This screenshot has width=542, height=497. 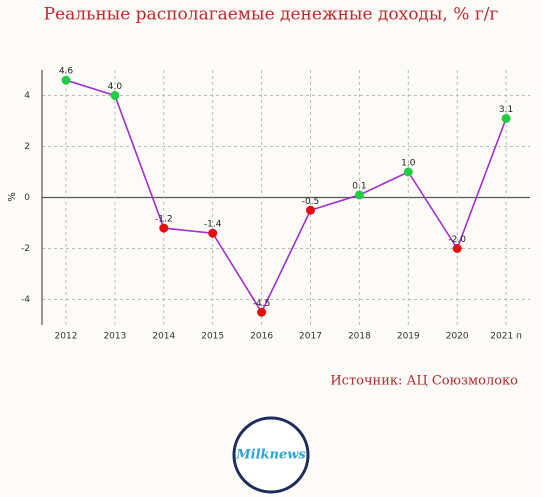 I want to click on x-tick-label: 2017, so click(x=310, y=337).